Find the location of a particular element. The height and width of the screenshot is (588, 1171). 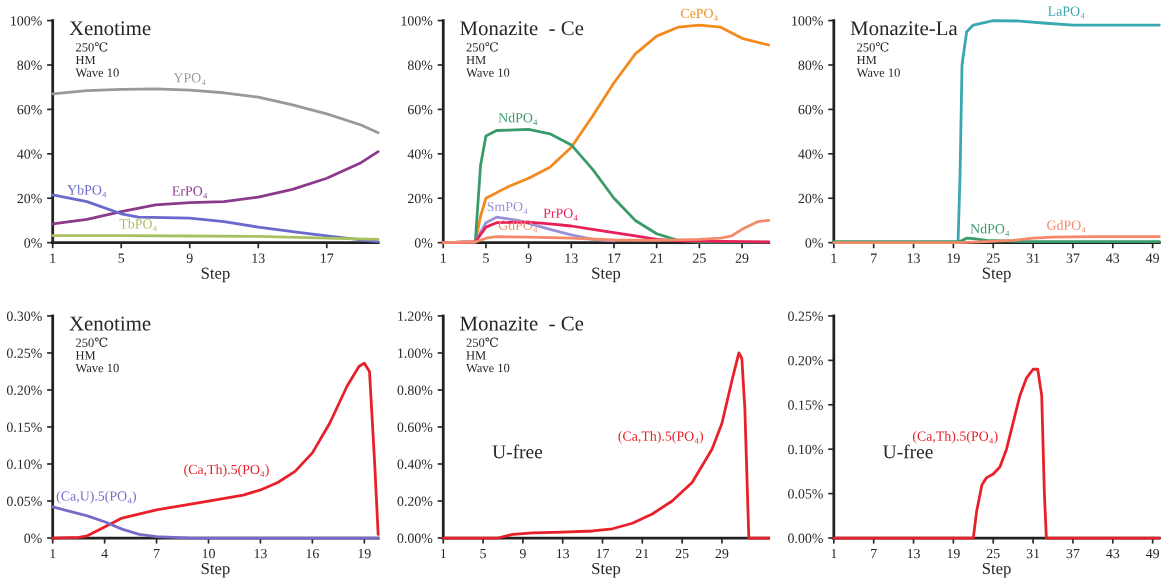

y-tick-label: 0.80% is located at coordinates (415, 390).